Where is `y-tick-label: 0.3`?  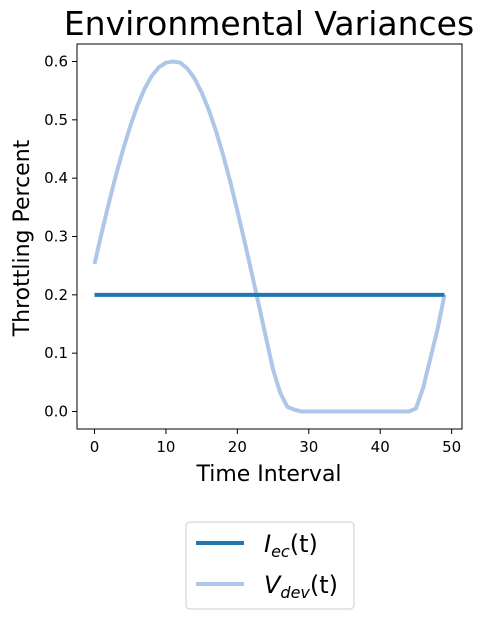
y-tick-label: 0.3 is located at coordinates (56, 237).